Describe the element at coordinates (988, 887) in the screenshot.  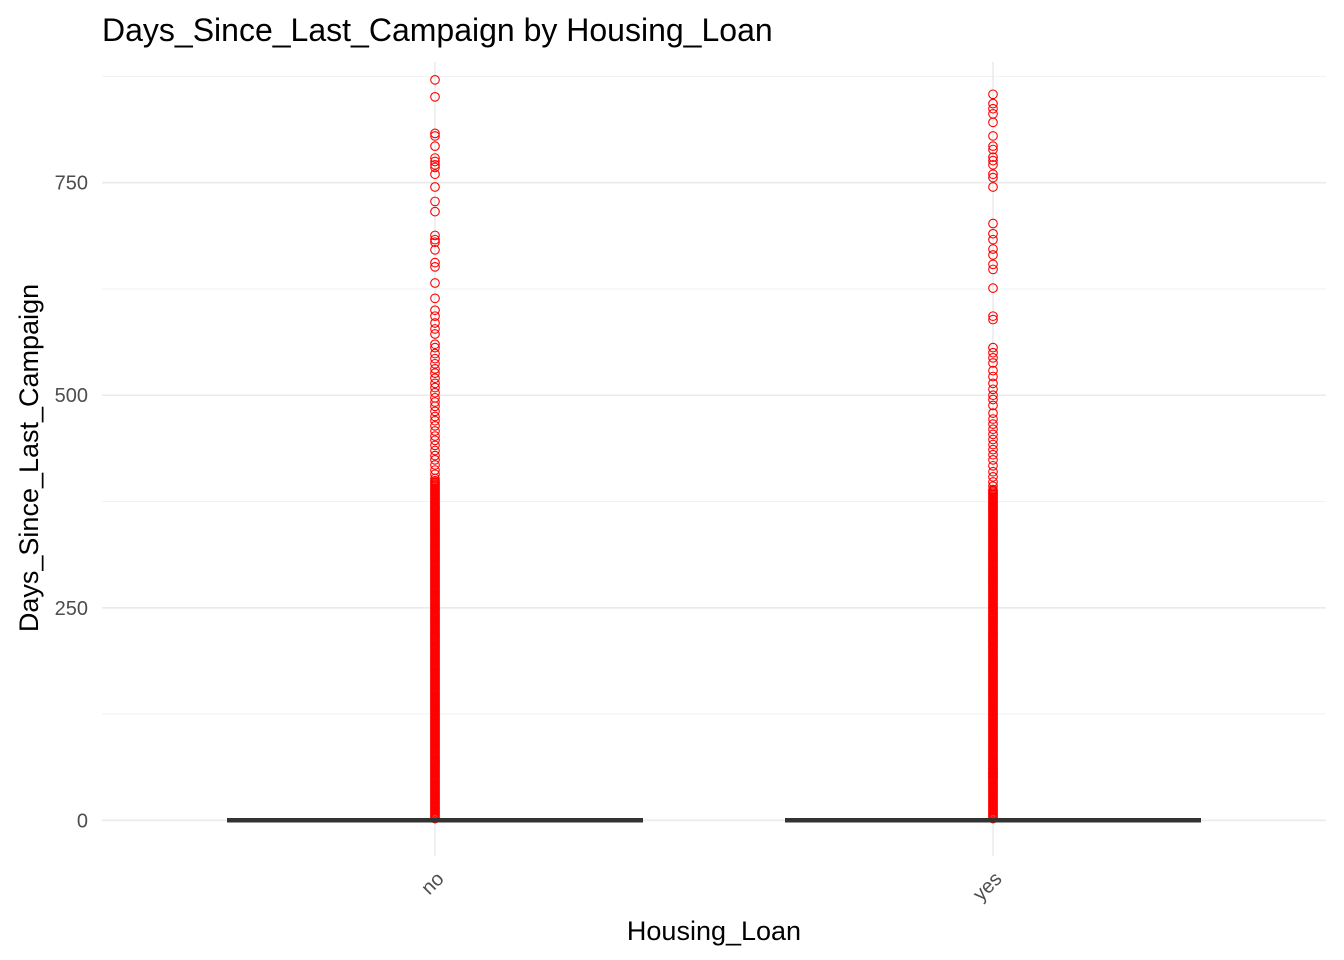
I see `x-tick-label: yes` at that location.